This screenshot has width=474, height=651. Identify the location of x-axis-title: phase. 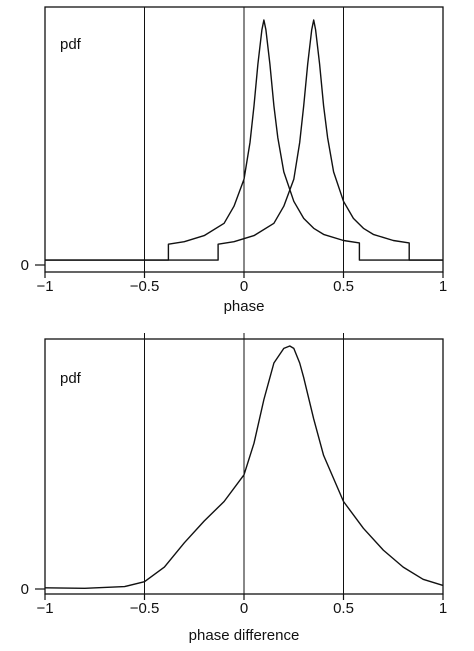
(244, 306).